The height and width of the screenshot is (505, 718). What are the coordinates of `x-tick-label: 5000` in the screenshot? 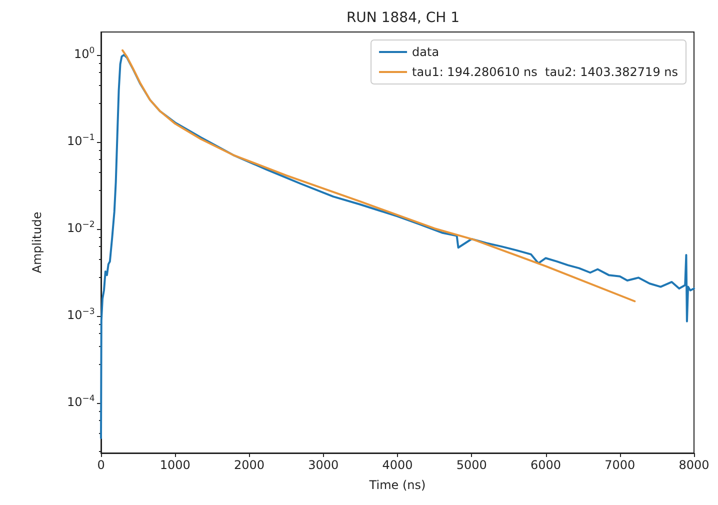 It's located at (471, 465).